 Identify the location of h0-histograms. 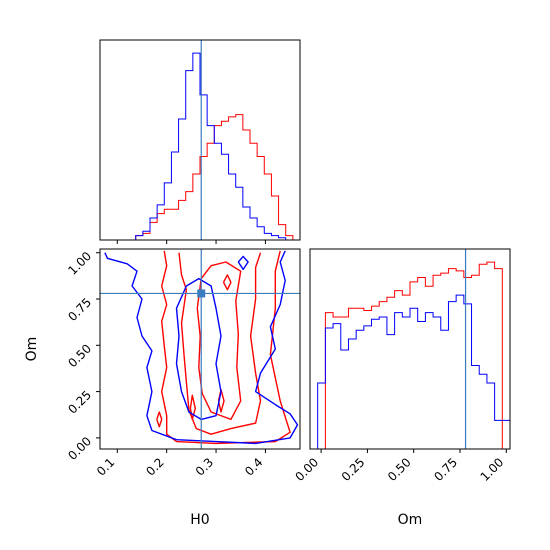
(200, 146).